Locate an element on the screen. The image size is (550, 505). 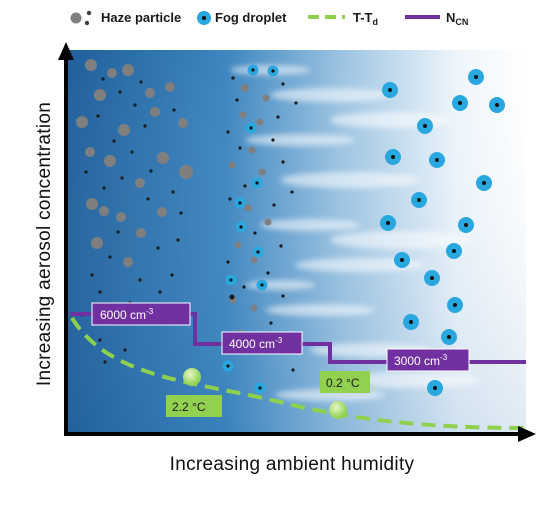
haze-particle-legend-icon is located at coordinates (81, 18).